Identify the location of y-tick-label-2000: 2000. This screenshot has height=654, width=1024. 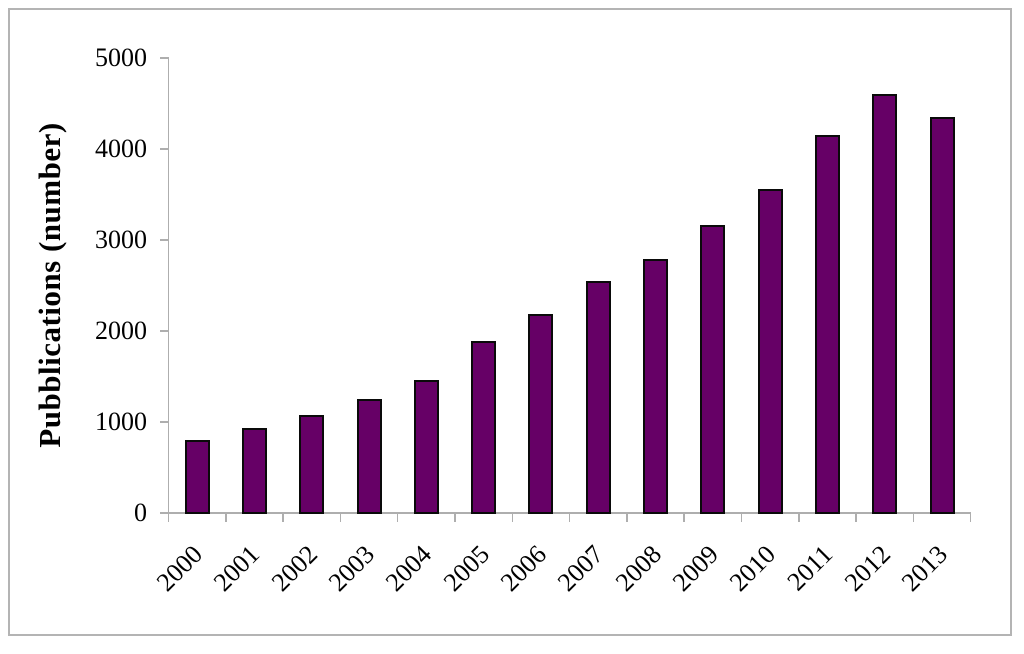
(121, 330).